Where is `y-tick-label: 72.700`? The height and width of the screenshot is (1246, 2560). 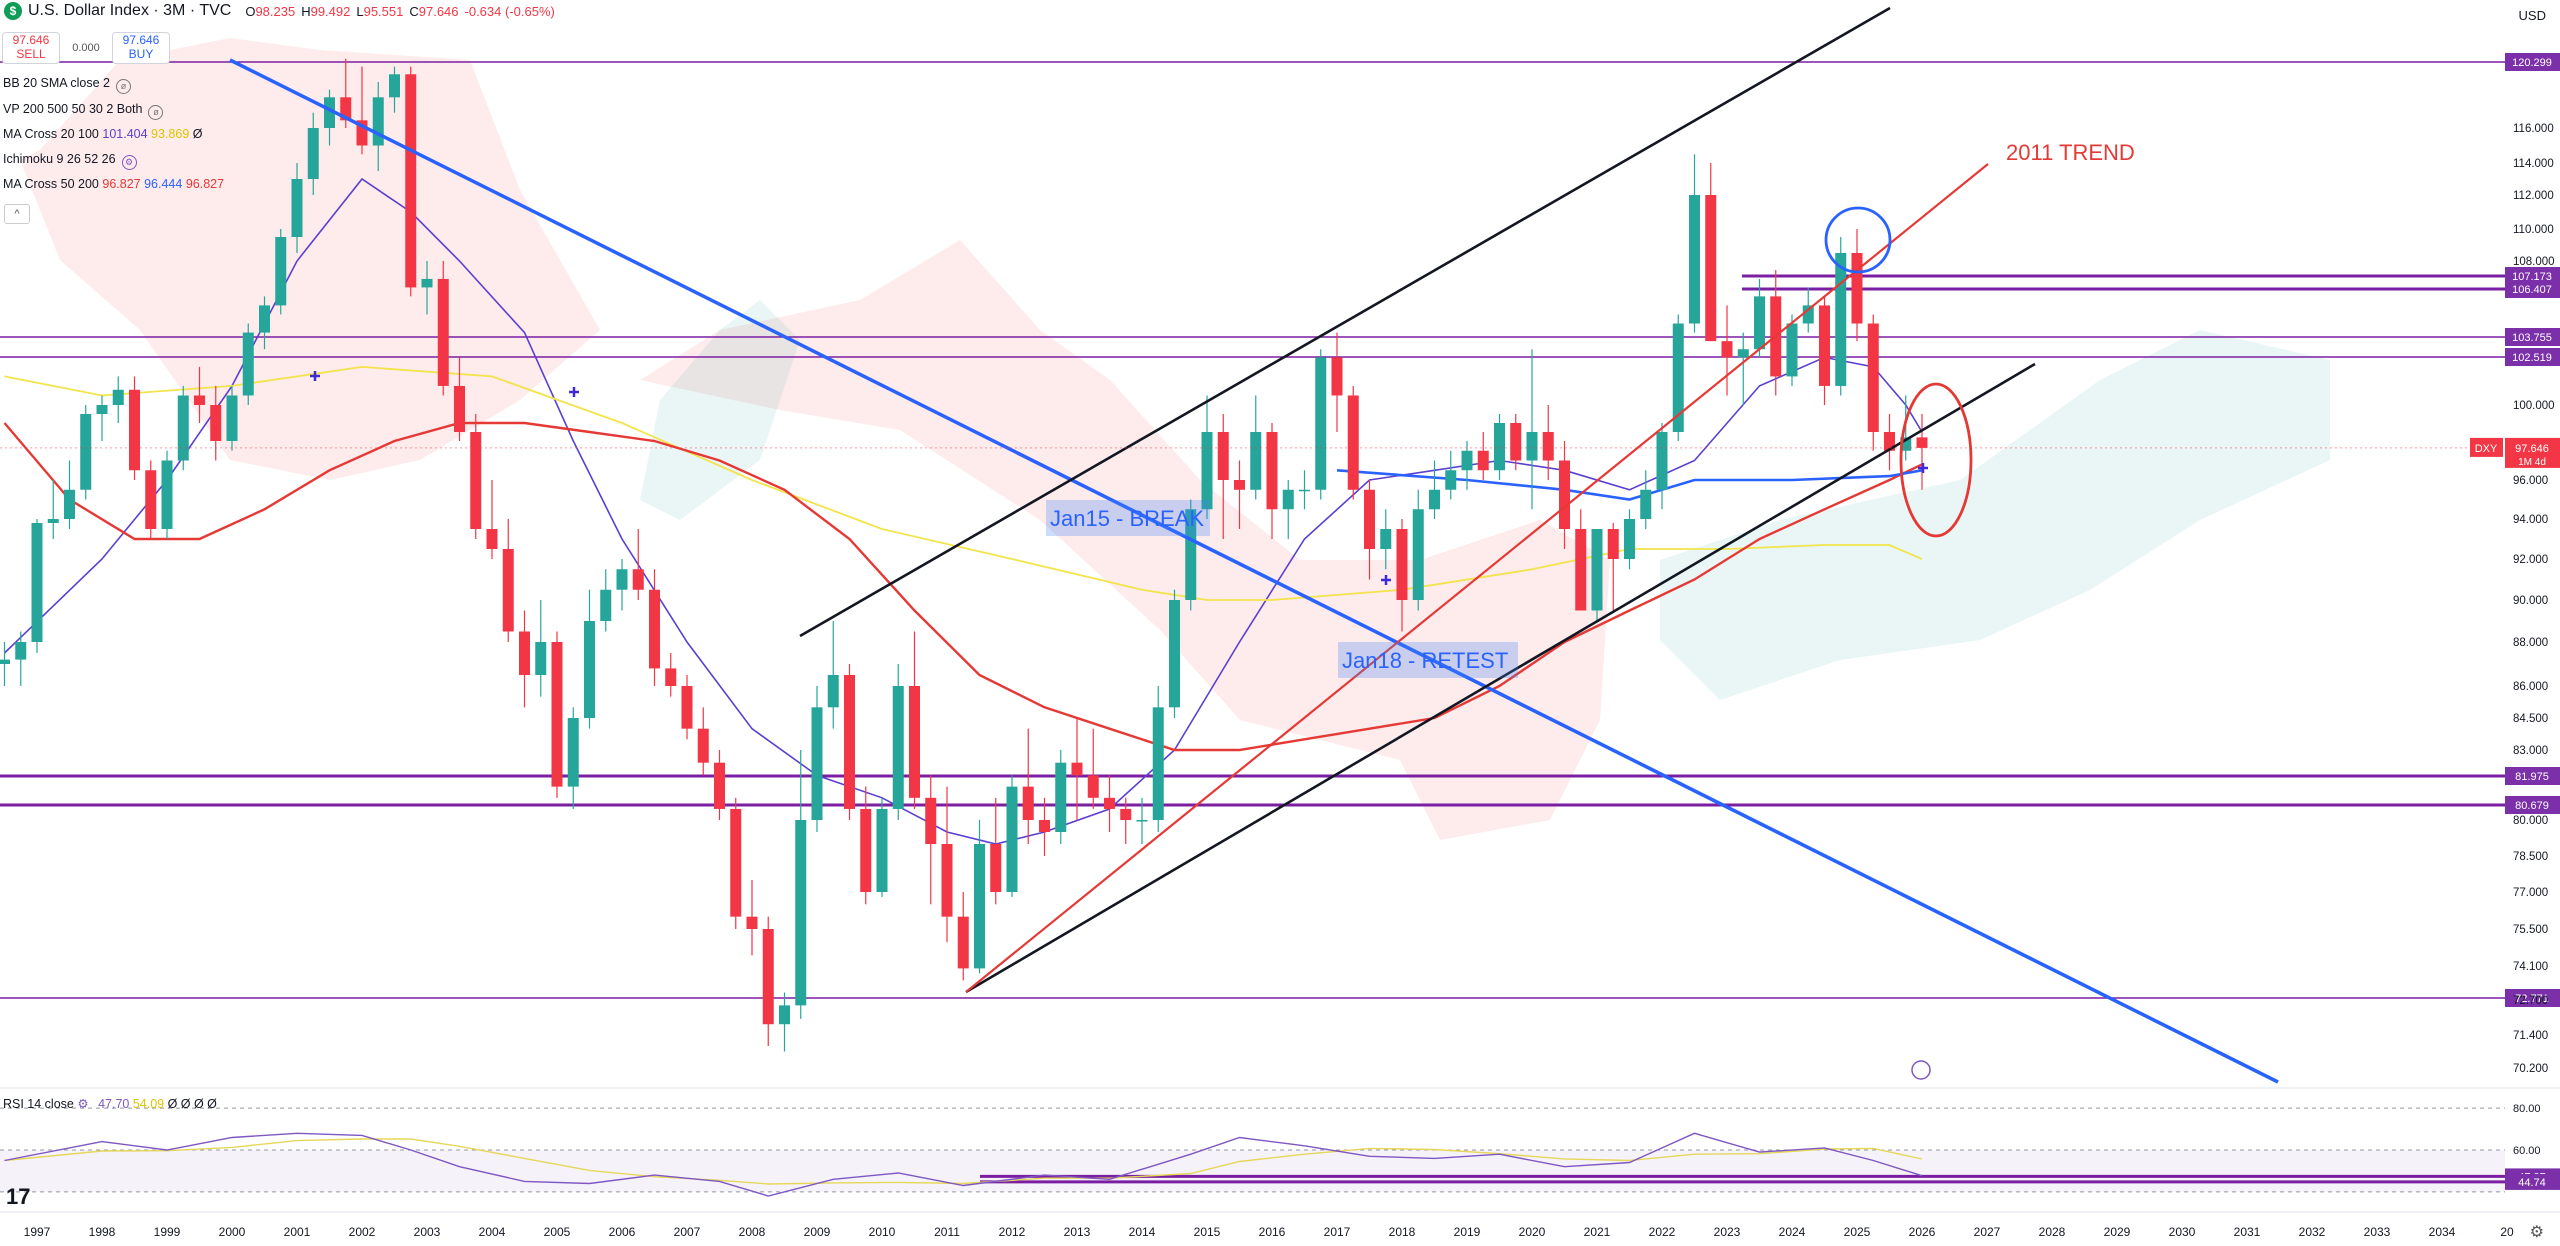 y-tick-label: 72.700 is located at coordinates (2530, 1001).